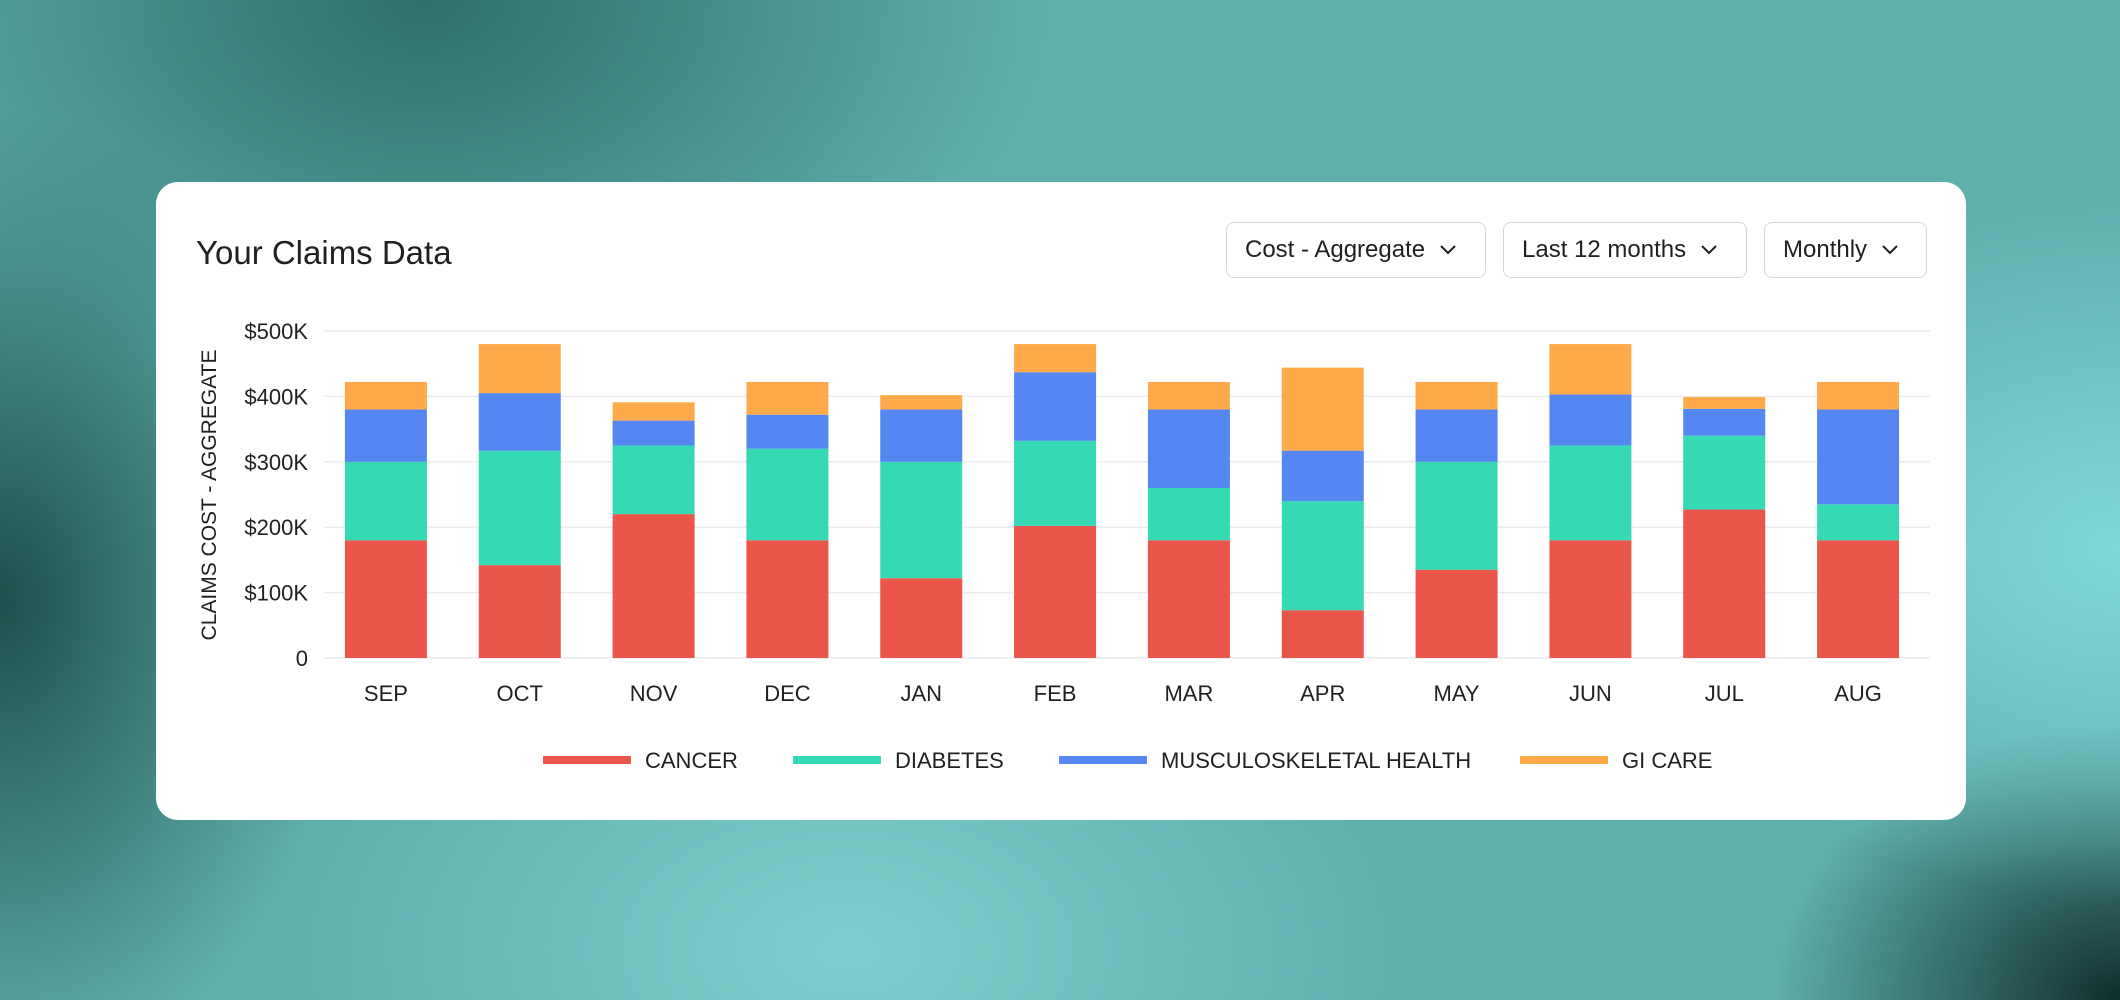 The image size is (2120, 1000). Describe the element at coordinates (1858, 396) in the screenshot. I see `bar-segment-gi-care-aug` at that location.